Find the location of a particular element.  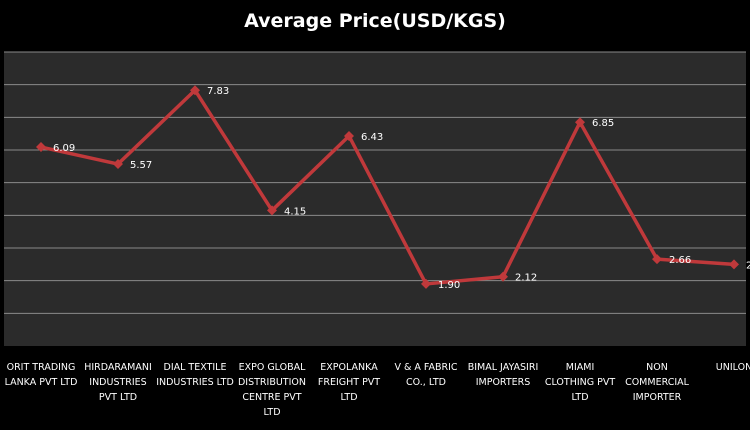

data-label: 7.83 is located at coordinates (218, 91).